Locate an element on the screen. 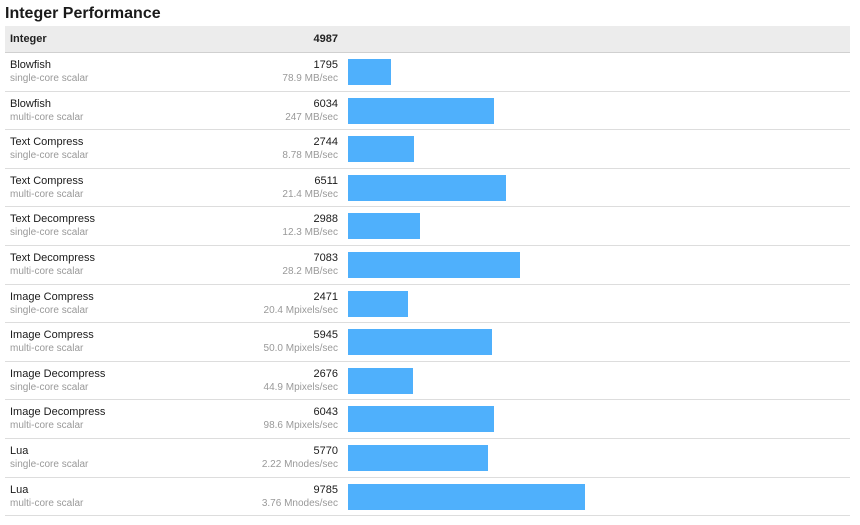  page-title: Integer Performance is located at coordinates (83, 13).